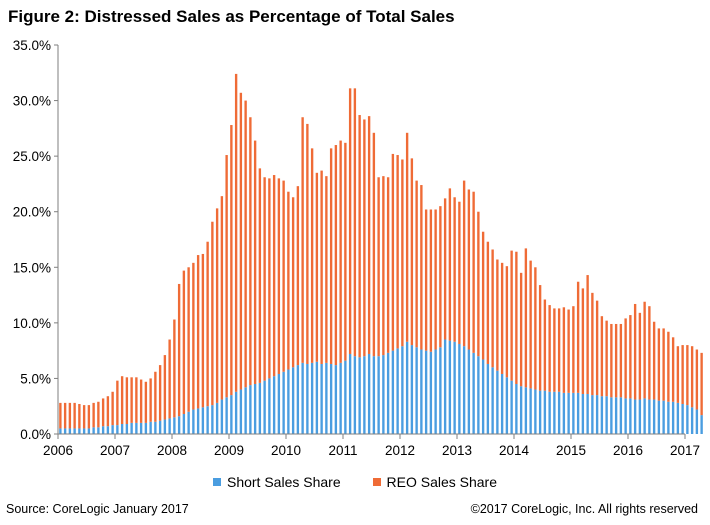  What do you see at coordinates (283, 482) in the screenshot?
I see `legend-label-short-sales: Short Sales Share` at bounding box center [283, 482].